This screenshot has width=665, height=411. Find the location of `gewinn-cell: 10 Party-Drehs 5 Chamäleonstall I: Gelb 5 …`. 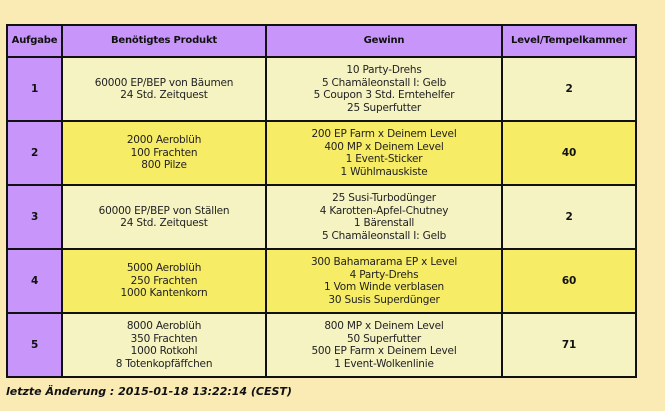

gewinn-cell: 10 Party-Drehs 5 Chamäleonstall I: Gelb 5 … is located at coordinates (384, 89).